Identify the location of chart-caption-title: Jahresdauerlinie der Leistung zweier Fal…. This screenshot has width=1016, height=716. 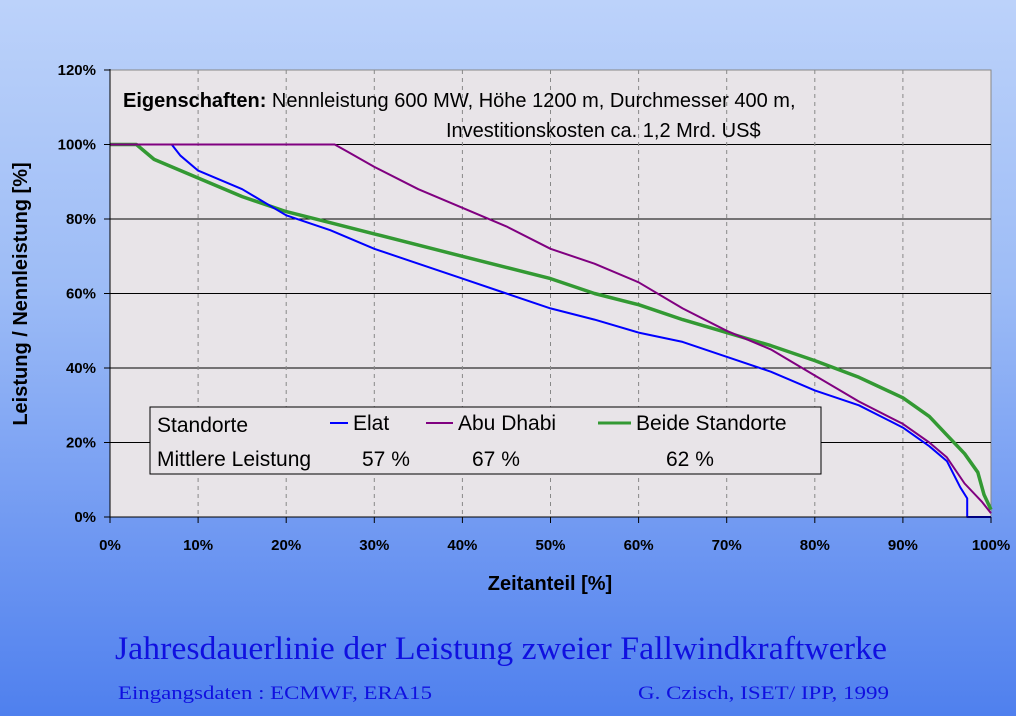
(501, 649).